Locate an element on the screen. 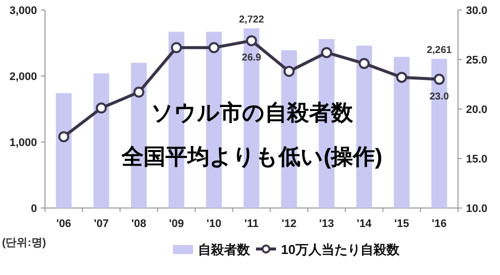 Image resolution: width=500 pixels, height=275 pixels. x-tick: '07 is located at coordinates (101, 224).